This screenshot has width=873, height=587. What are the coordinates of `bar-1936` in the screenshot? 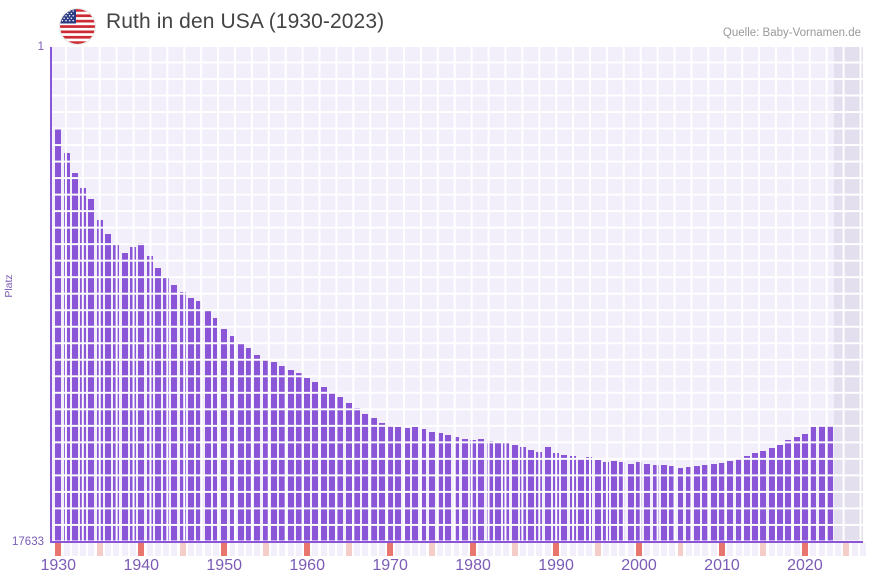 It's located at (108, 388).